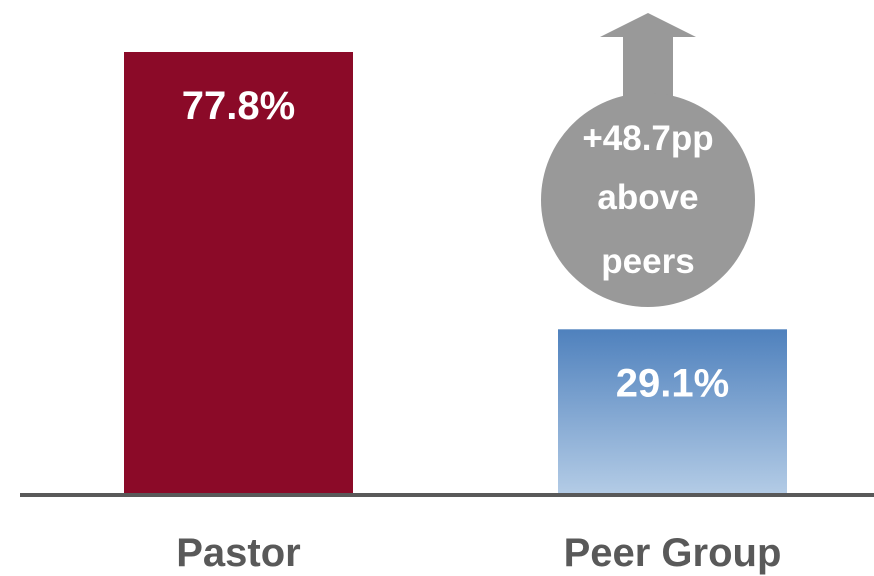  What do you see at coordinates (673, 553) in the screenshot?
I see `category-label-peer-group: Peer Group` at bounding box center [673, 553].